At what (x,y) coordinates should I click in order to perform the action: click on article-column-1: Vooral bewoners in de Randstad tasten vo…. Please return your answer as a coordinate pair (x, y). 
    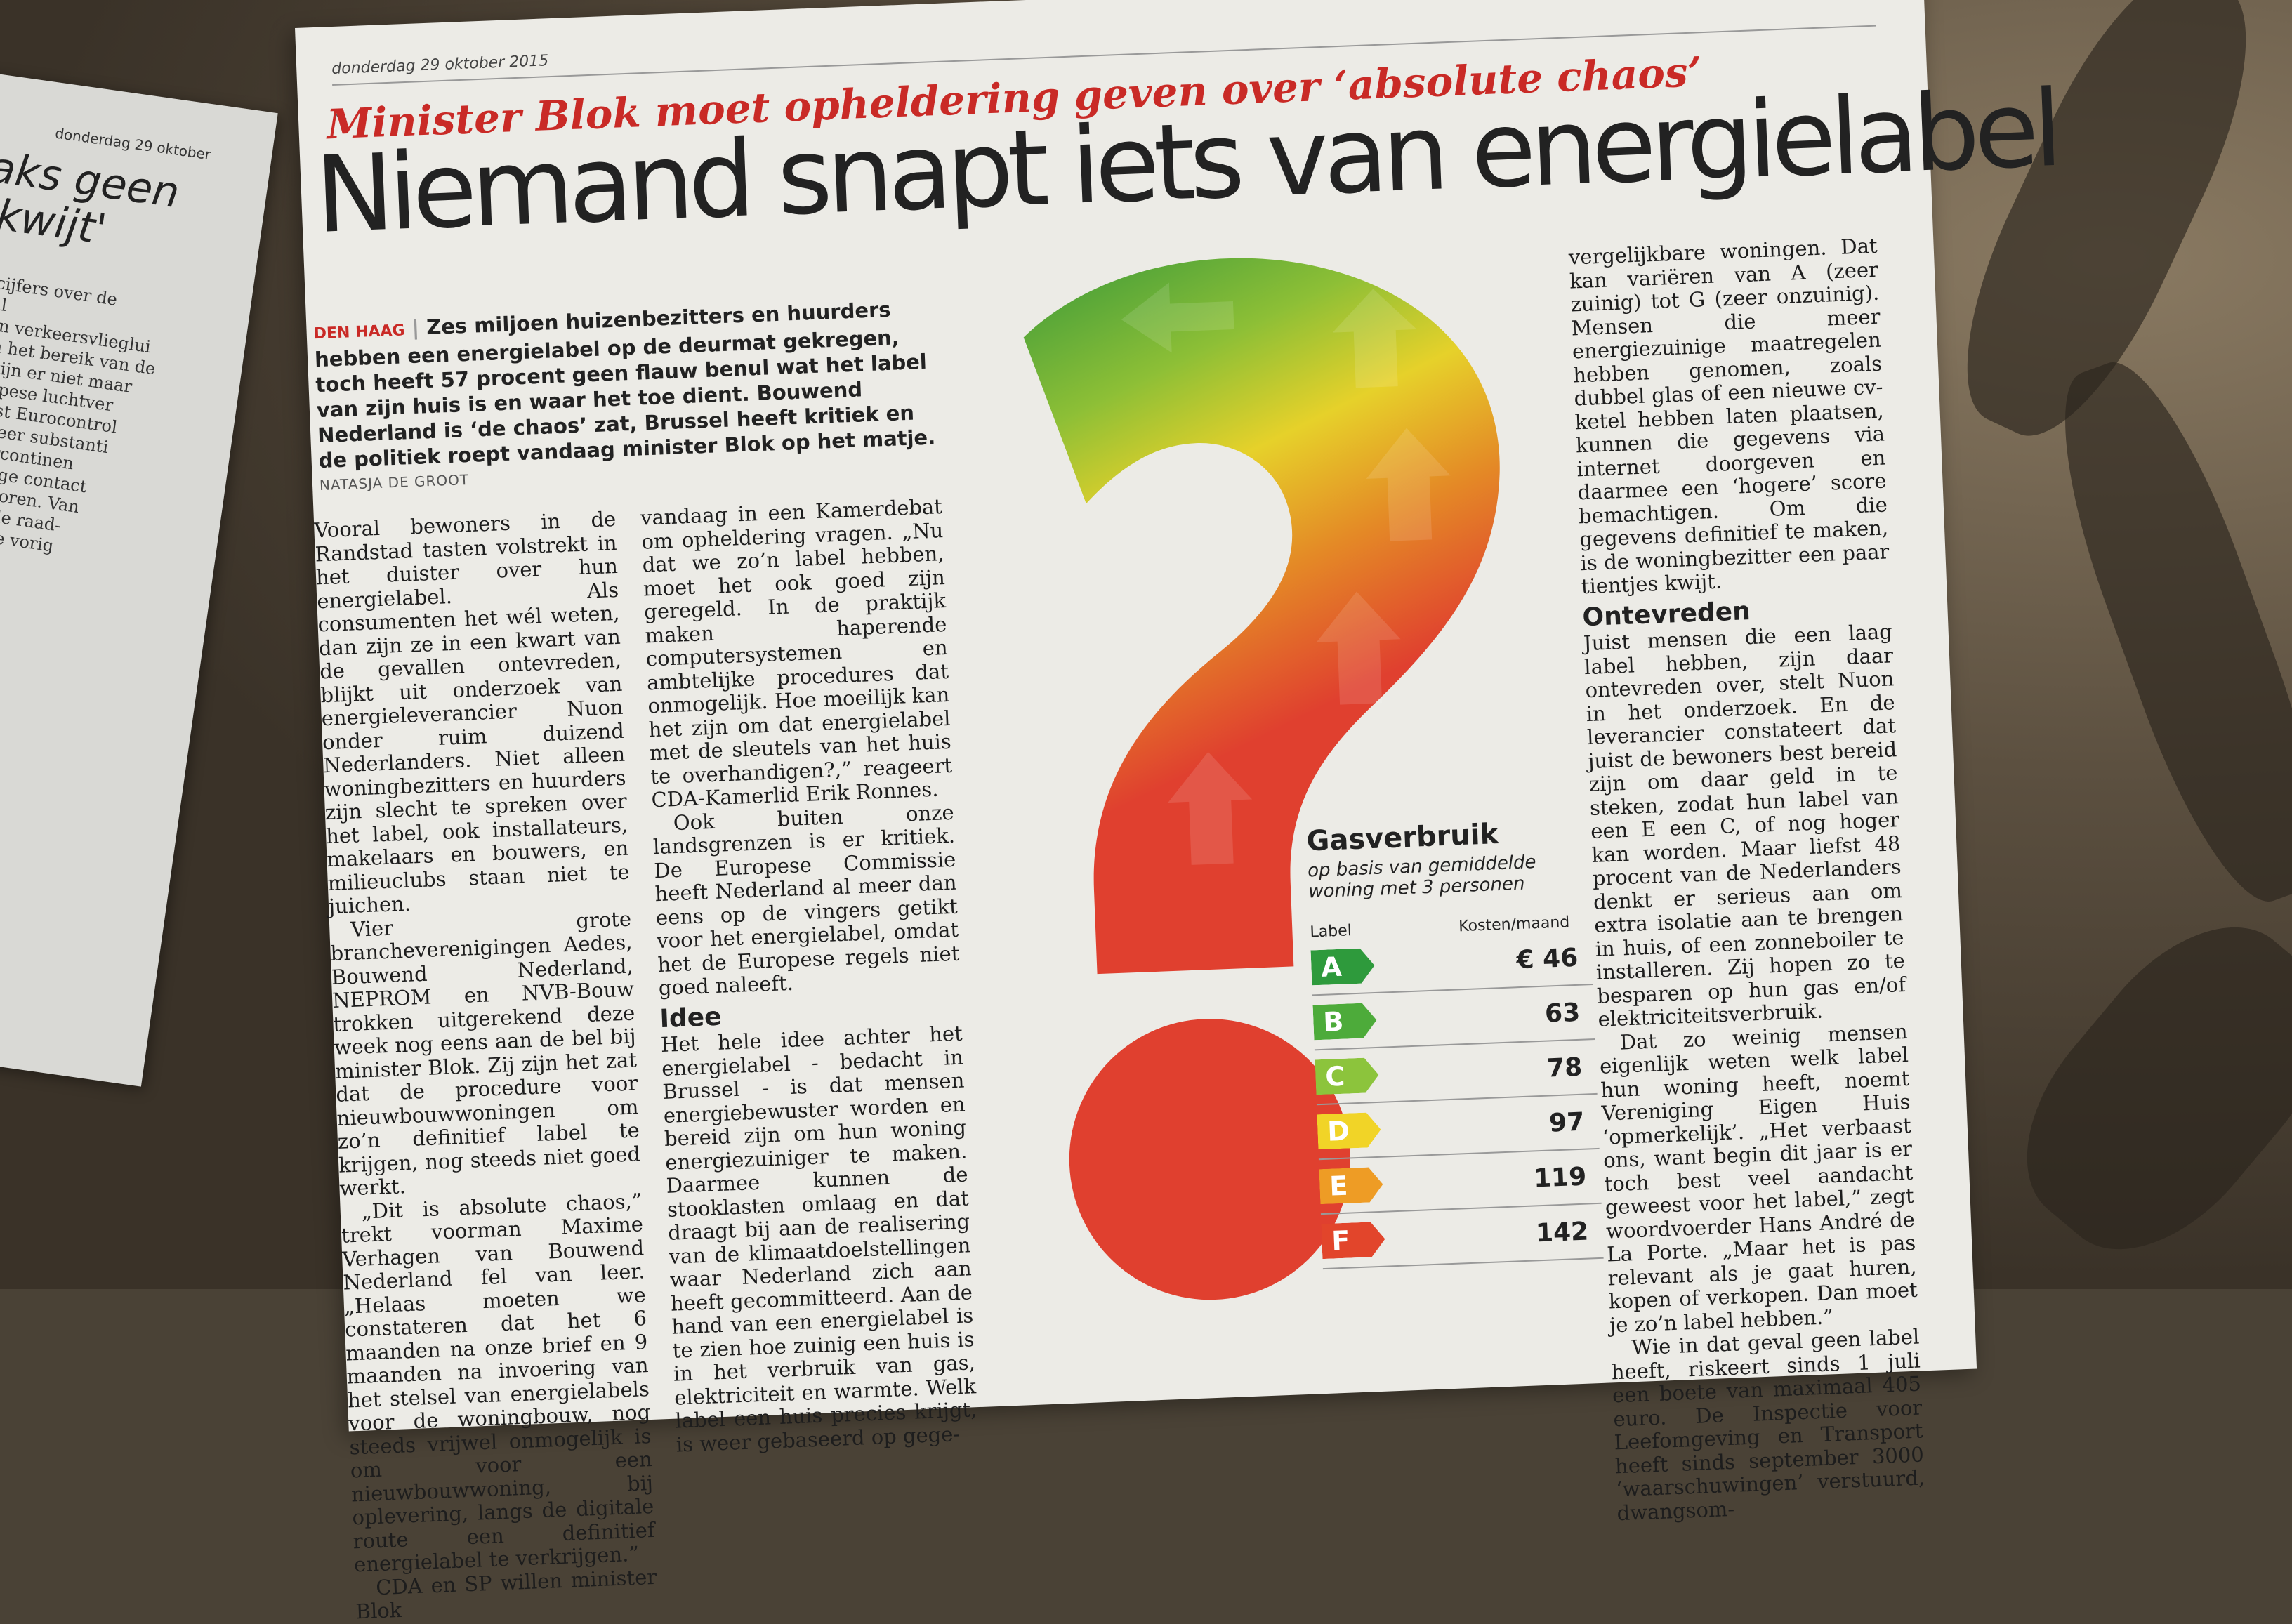
    Looking at the image, I should click on (485, 1065).